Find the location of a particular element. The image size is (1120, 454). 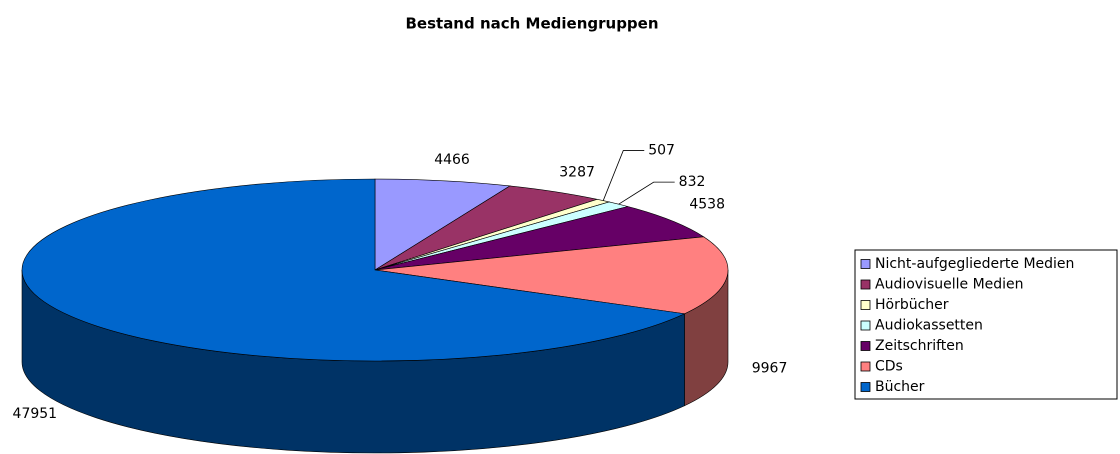

data-label: 4466 is located at coordinates (452, 160).